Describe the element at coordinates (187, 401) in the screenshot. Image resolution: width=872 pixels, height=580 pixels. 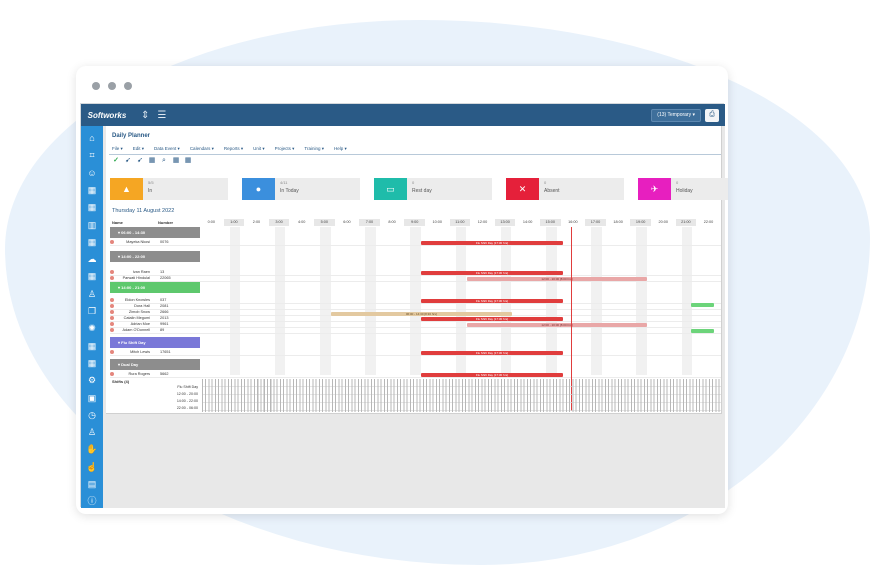
I see `shift-row-label: 14:00 - 22:00` at that location.